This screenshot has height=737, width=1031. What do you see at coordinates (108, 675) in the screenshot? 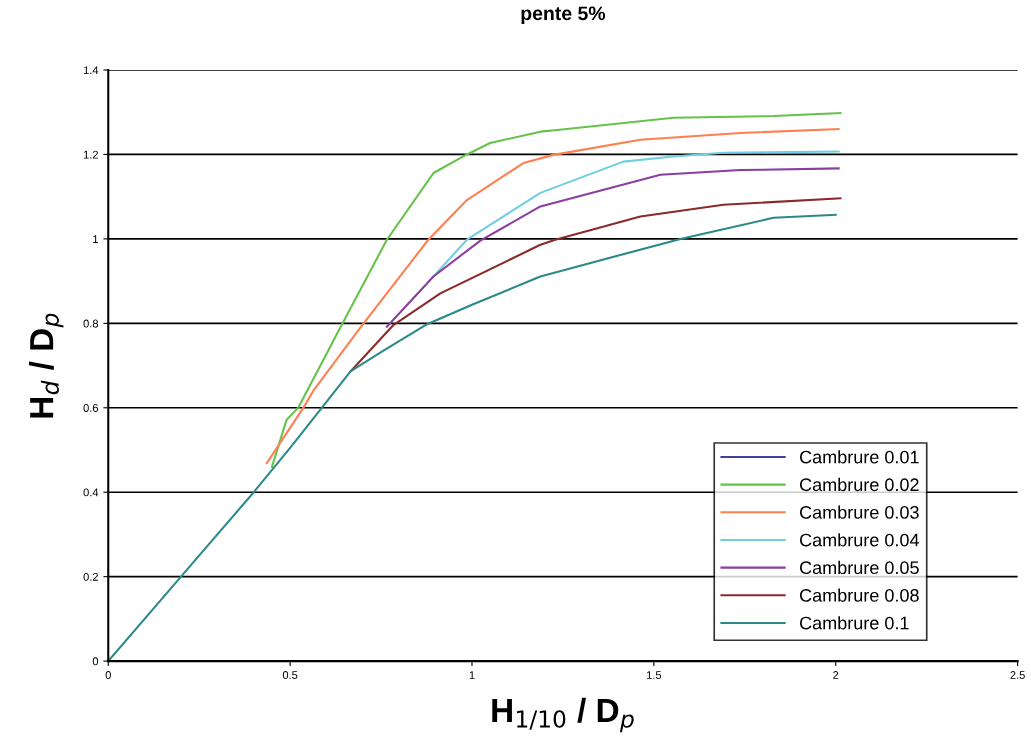
I see `x-tick-label: 0` at bounding box center [108, 675].